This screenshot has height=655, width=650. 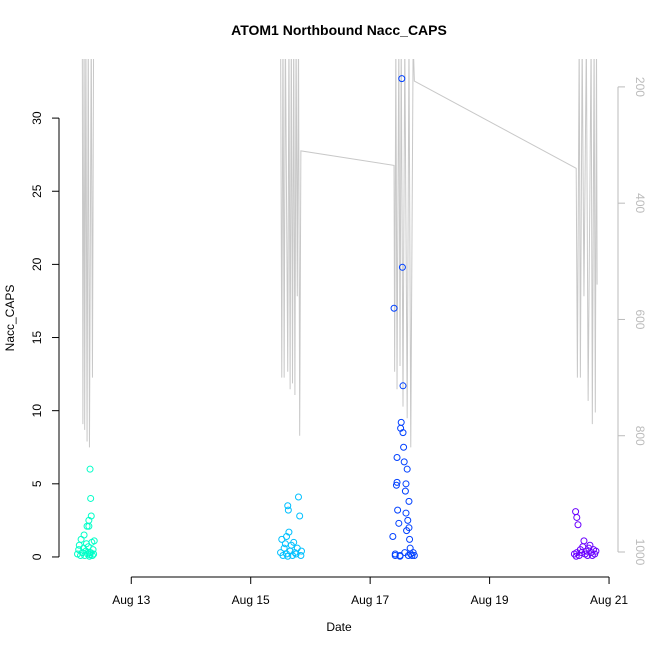 I want to click on y2-tick-label: 600, so click(x=640, y=319).